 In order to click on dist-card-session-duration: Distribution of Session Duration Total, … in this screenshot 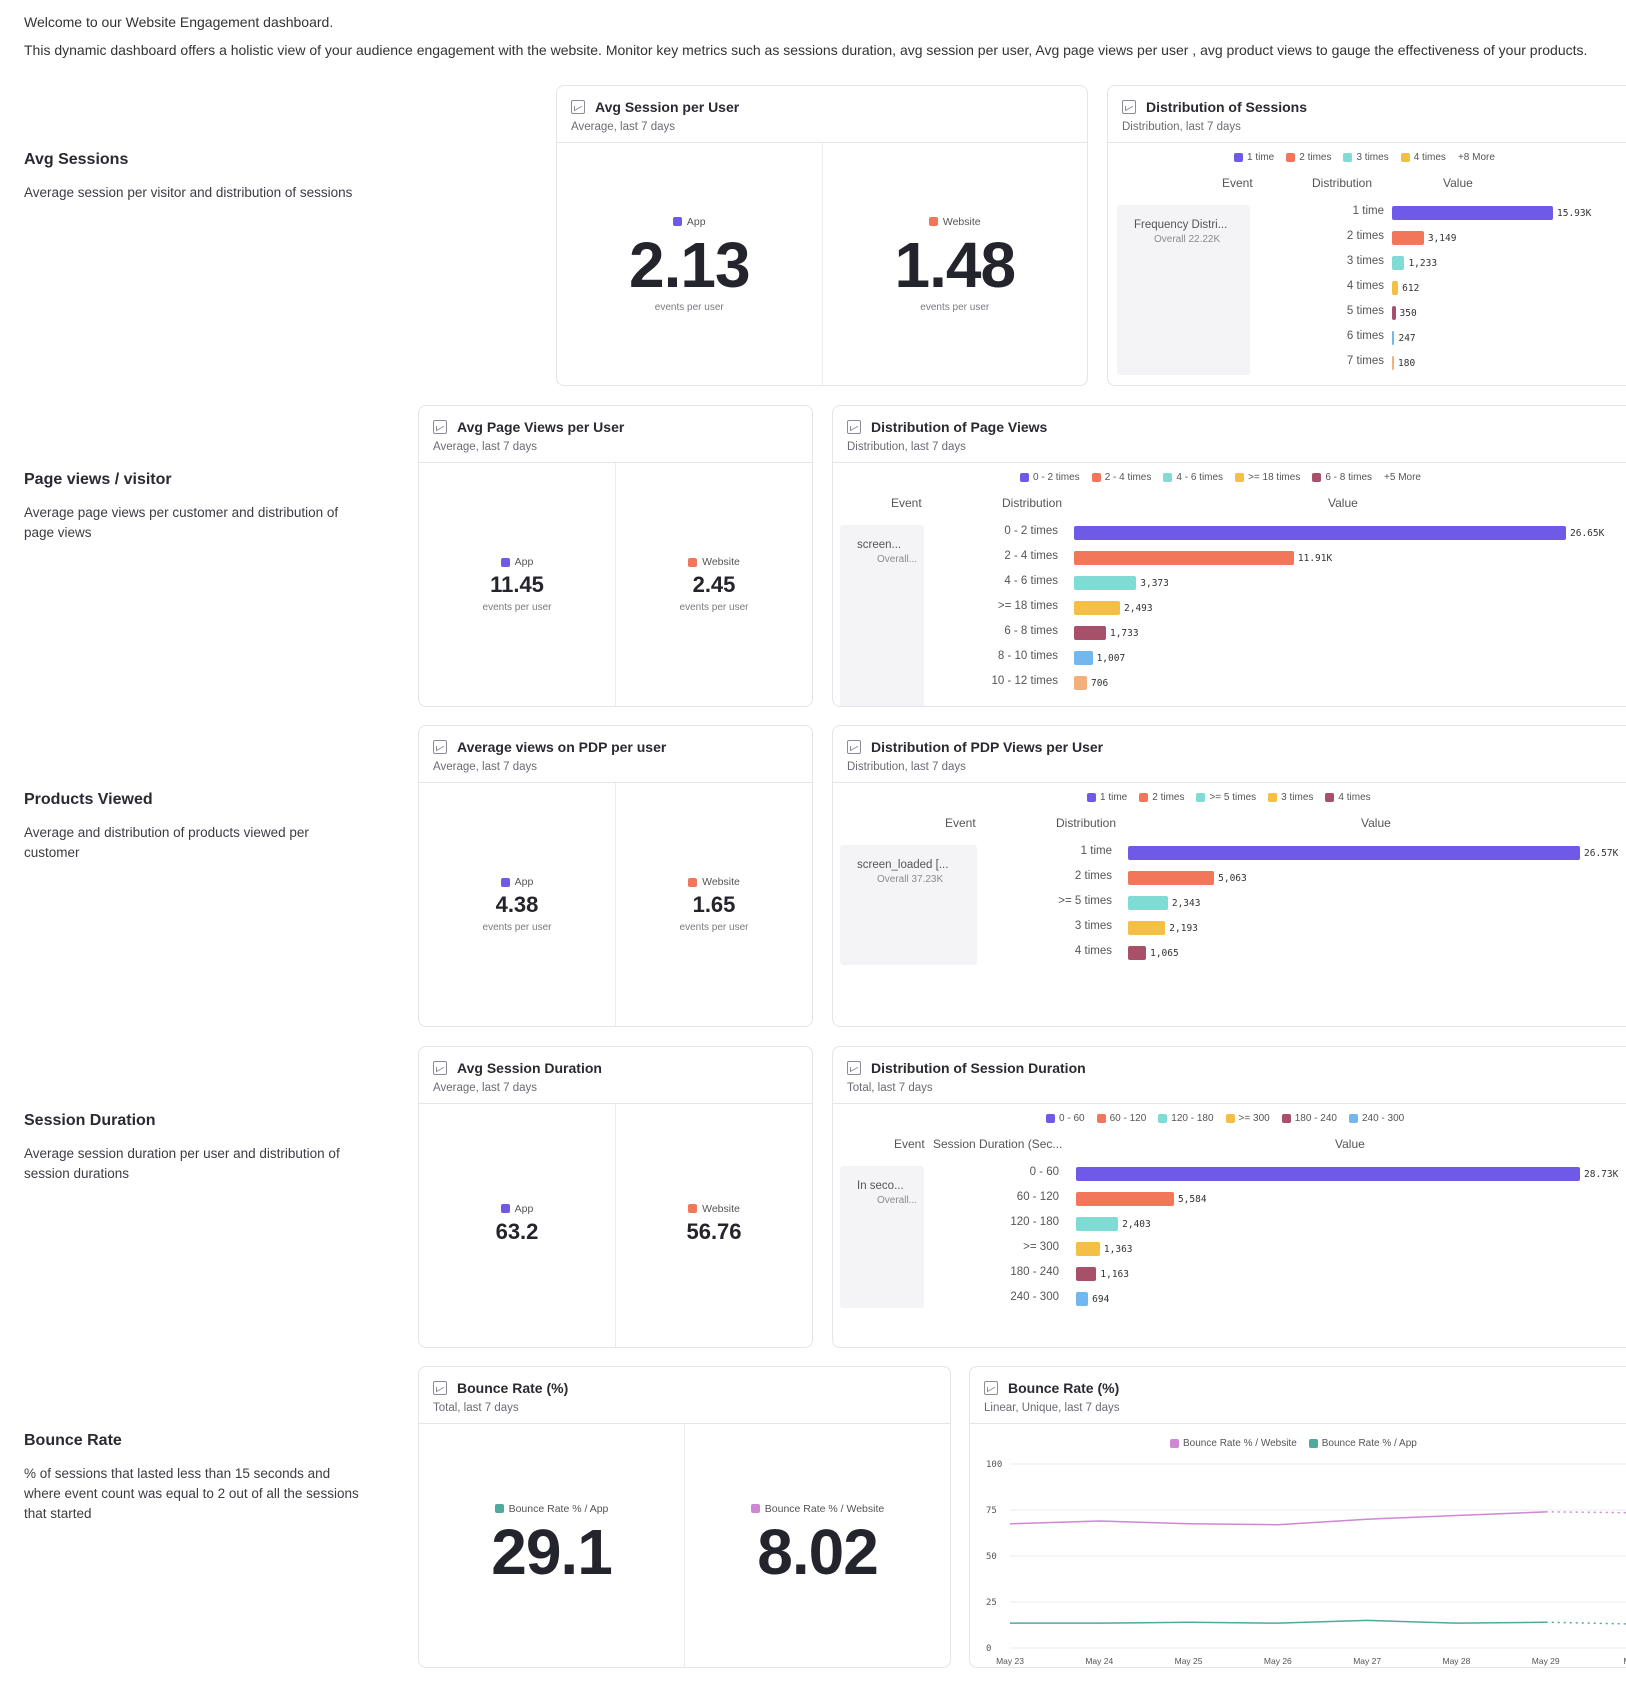, I will do `click(1229, 1197)`.